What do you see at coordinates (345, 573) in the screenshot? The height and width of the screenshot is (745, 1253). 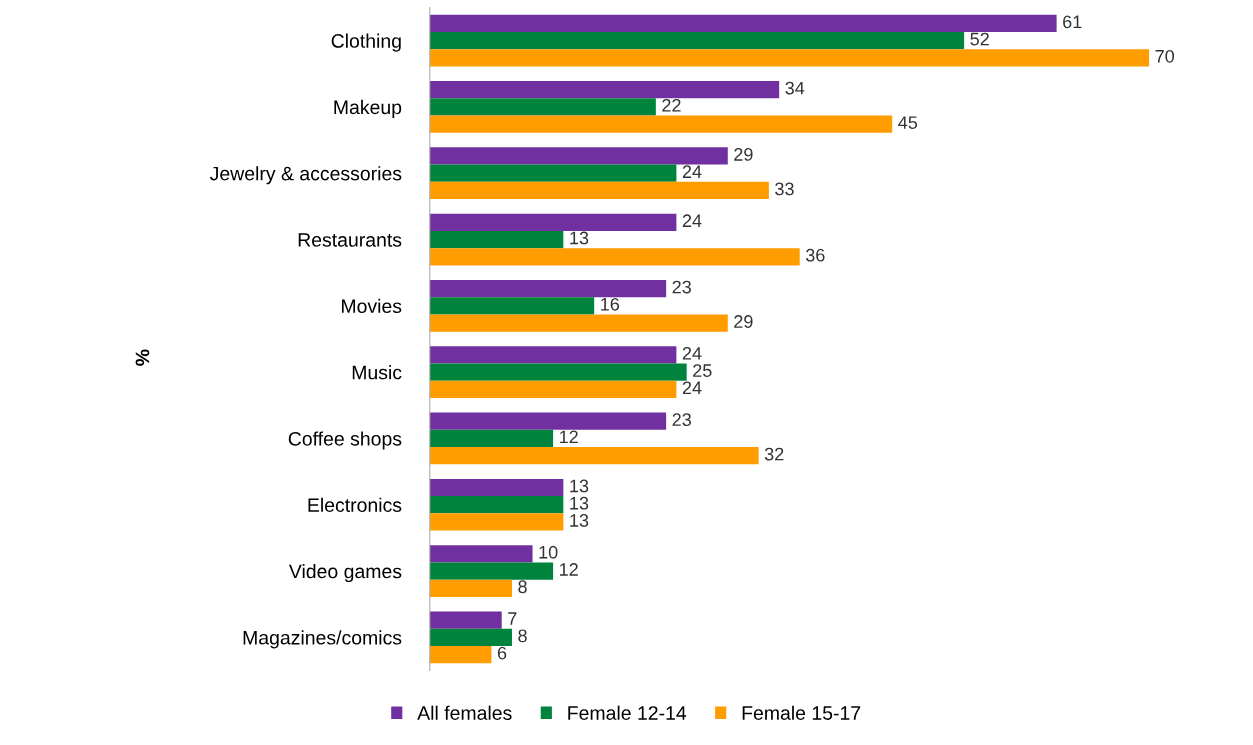 I see `y-tick-label: Video games` at bounding box center [345, 573].